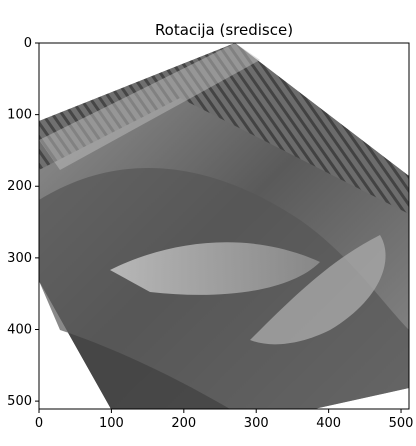 Image resolution: width=416 pixels, height=446 pixels. Describe the element at coordinates (183, 423) in the screenshot. I see `x-tick-label: 200` at that location.